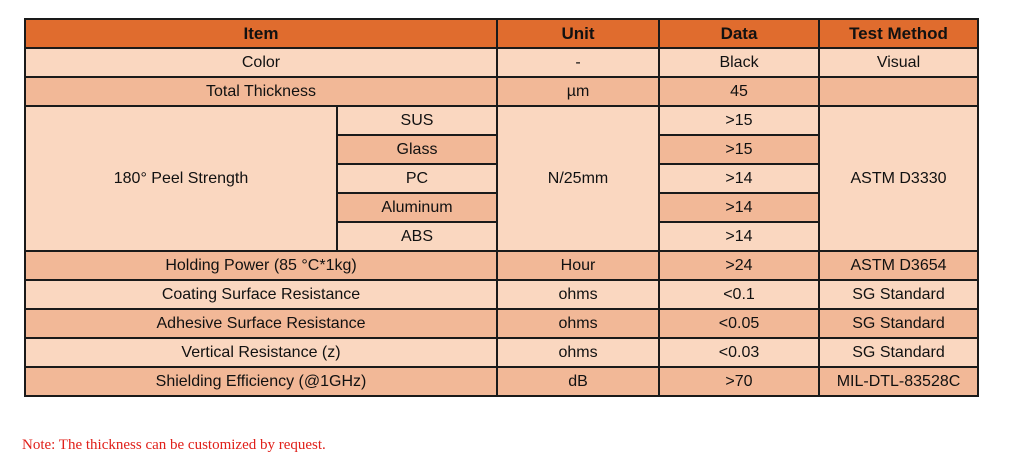 The width and height of the screenshot is (1014, 467). I want to click on peel-row: Aluminum >14, so click(501, 207).